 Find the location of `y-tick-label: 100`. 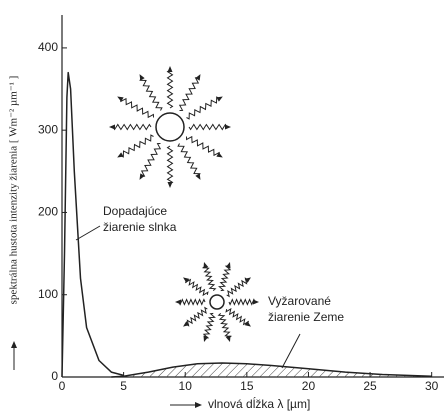

y-tick-label: 100 is located at coordinates (48, 294).